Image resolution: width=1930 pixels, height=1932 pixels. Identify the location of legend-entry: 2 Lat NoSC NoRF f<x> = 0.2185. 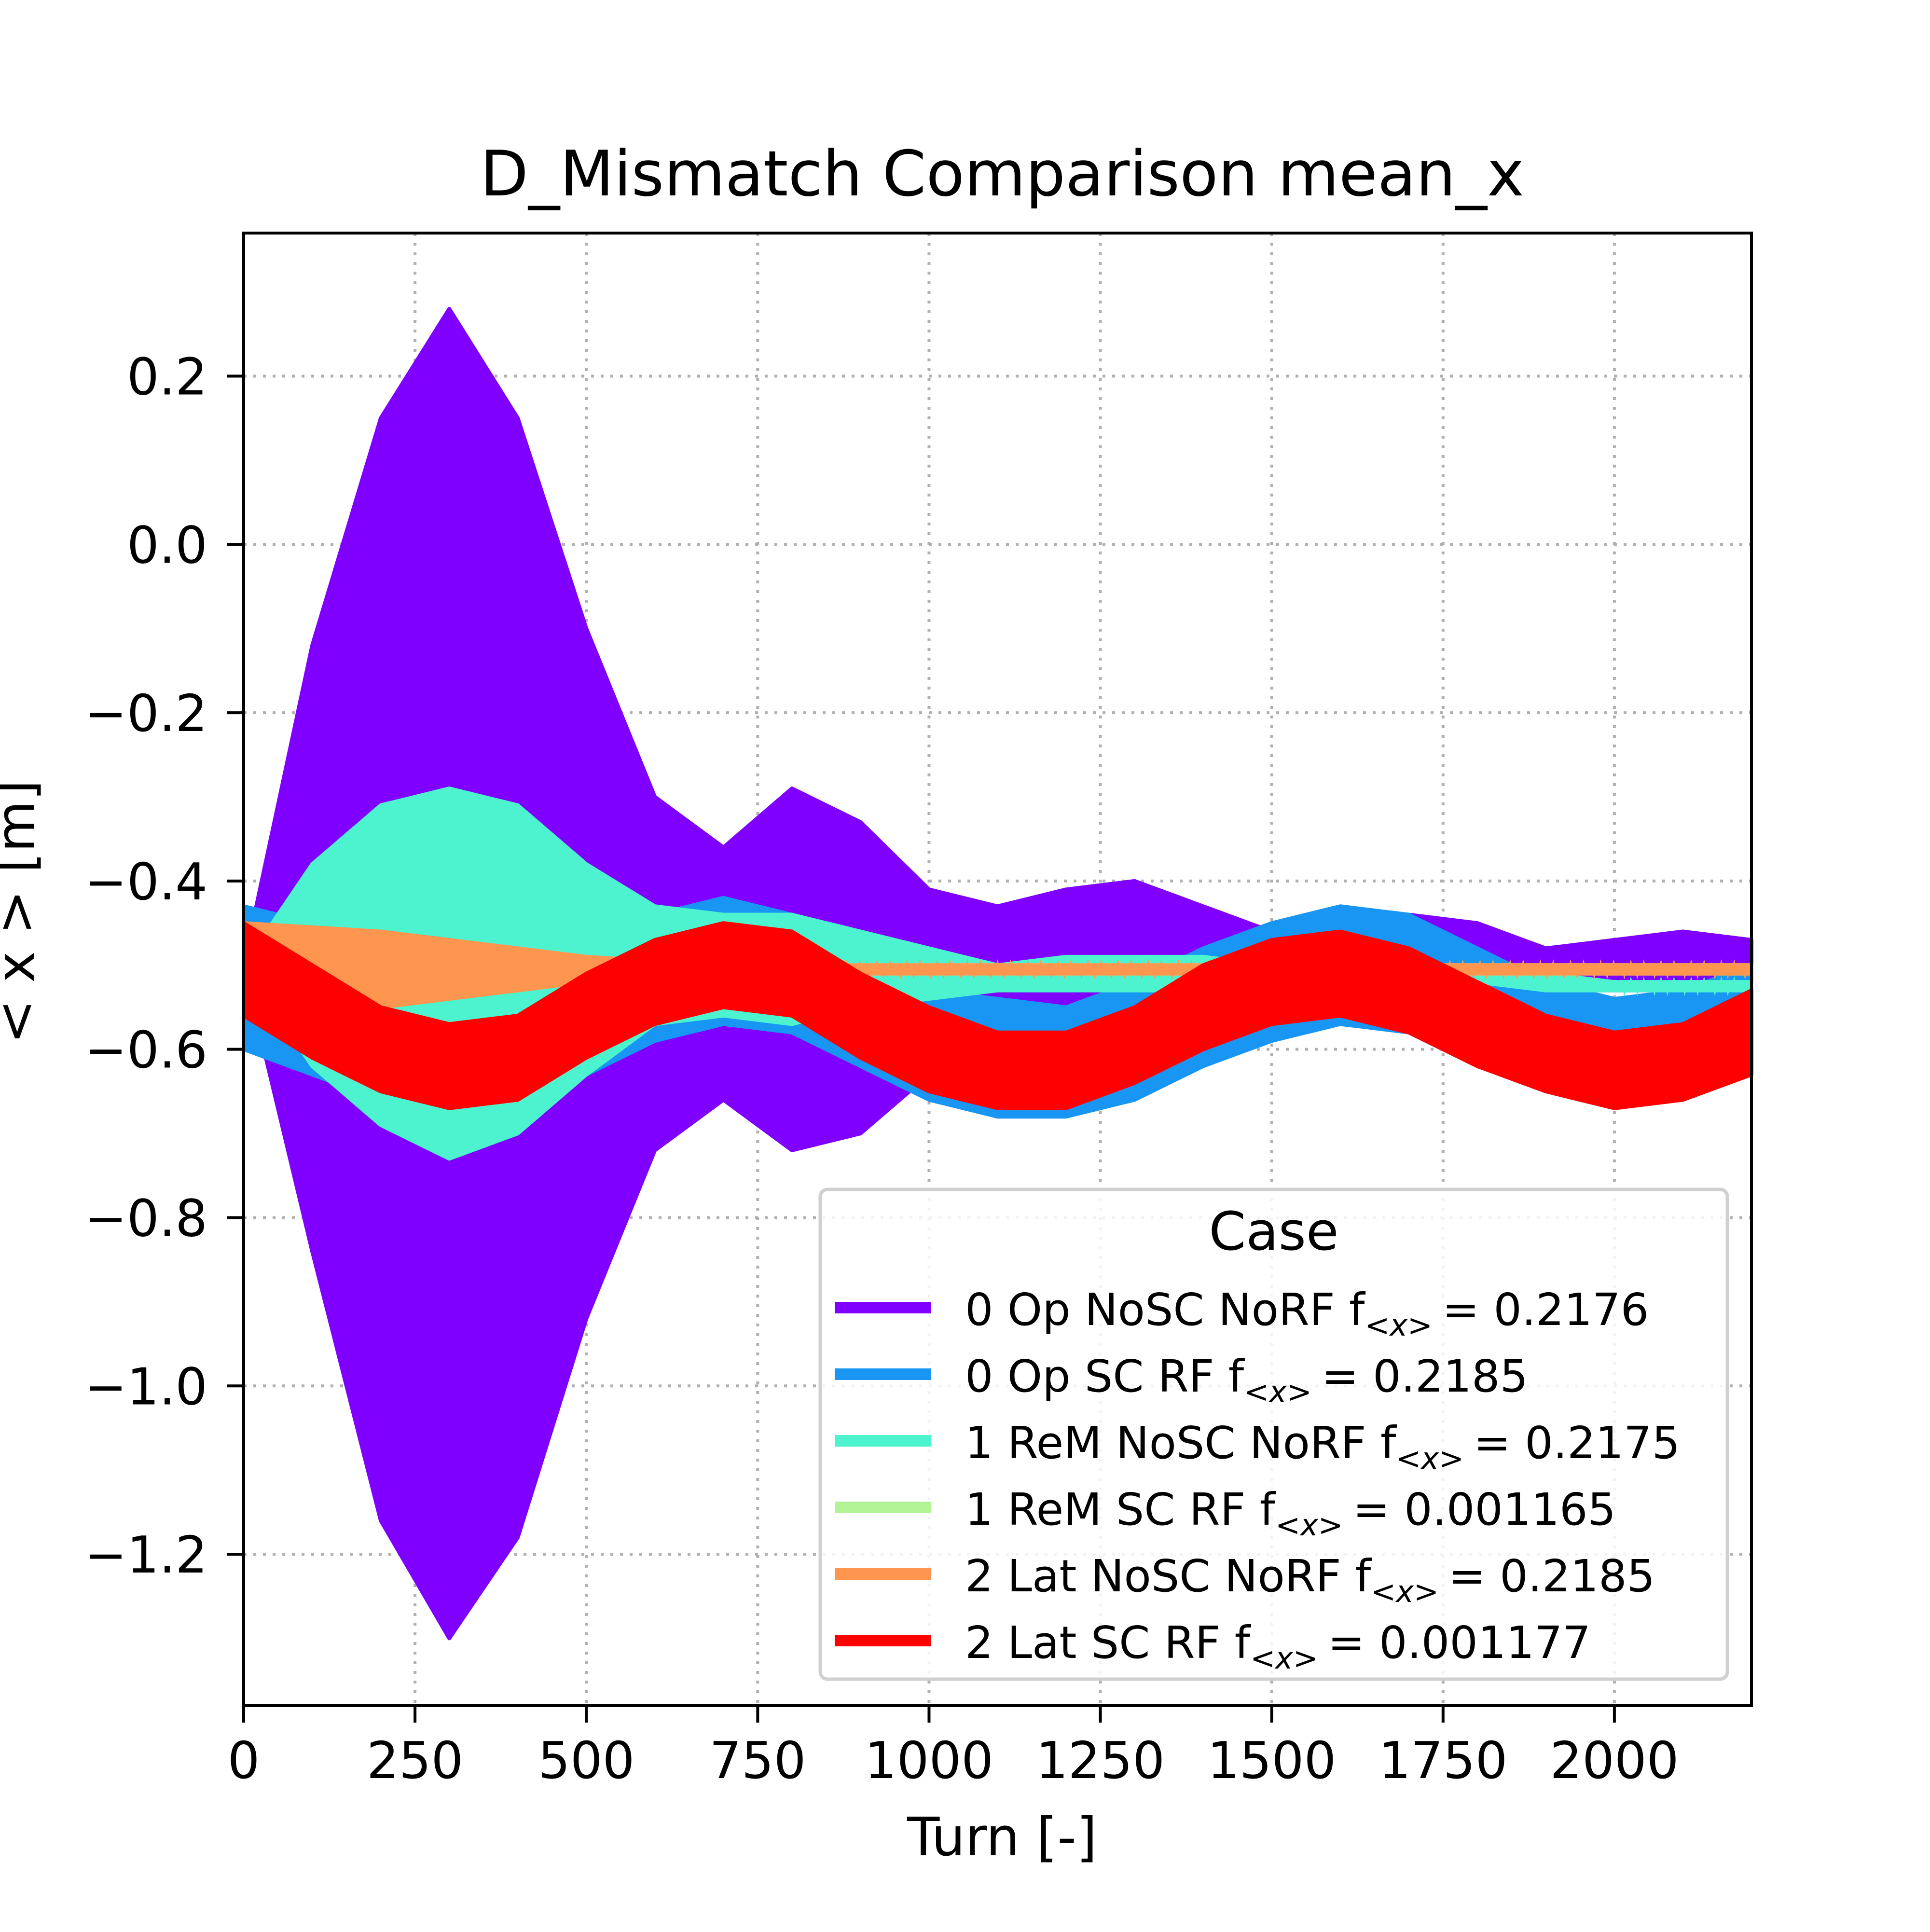
(1245, 1579).